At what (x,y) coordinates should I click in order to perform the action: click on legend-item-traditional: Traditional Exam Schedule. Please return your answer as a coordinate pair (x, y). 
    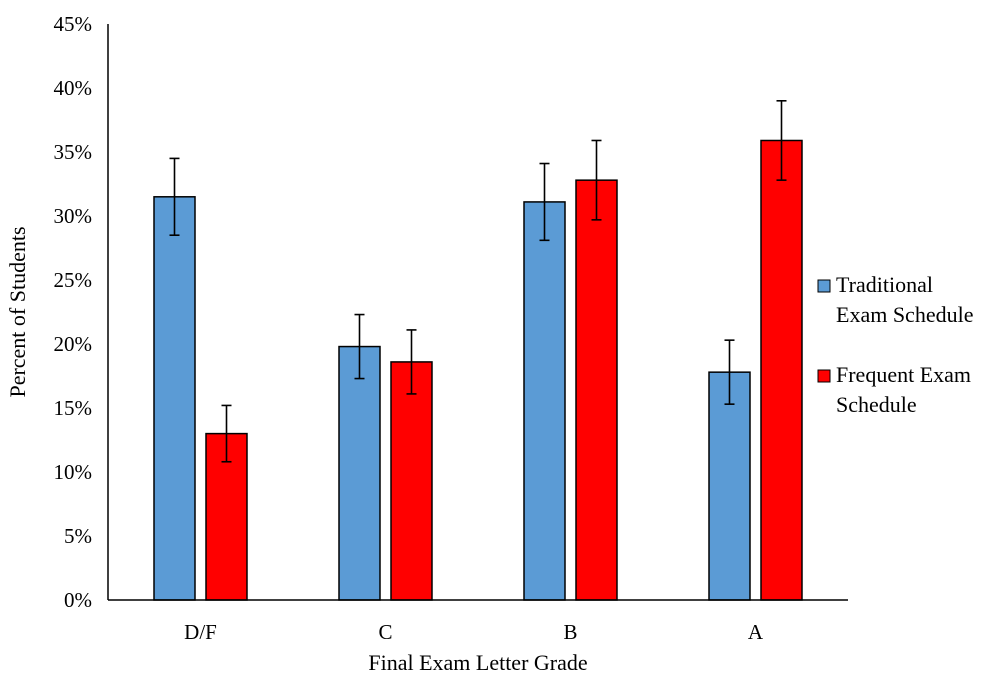
    Looking at the image, I should click on (895, 299).